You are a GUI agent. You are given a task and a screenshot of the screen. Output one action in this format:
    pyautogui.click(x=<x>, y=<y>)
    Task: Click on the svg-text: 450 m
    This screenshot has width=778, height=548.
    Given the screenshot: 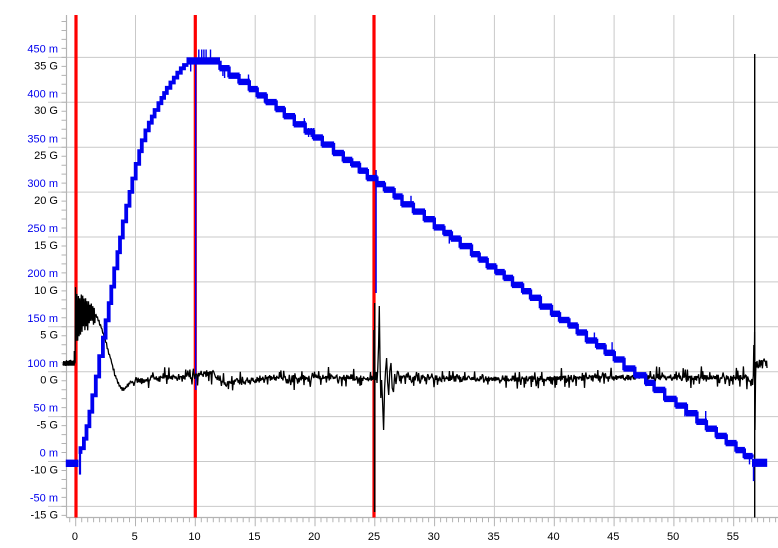 What is the action you would take?
    pyautogui.click(x=42, y=50)
    